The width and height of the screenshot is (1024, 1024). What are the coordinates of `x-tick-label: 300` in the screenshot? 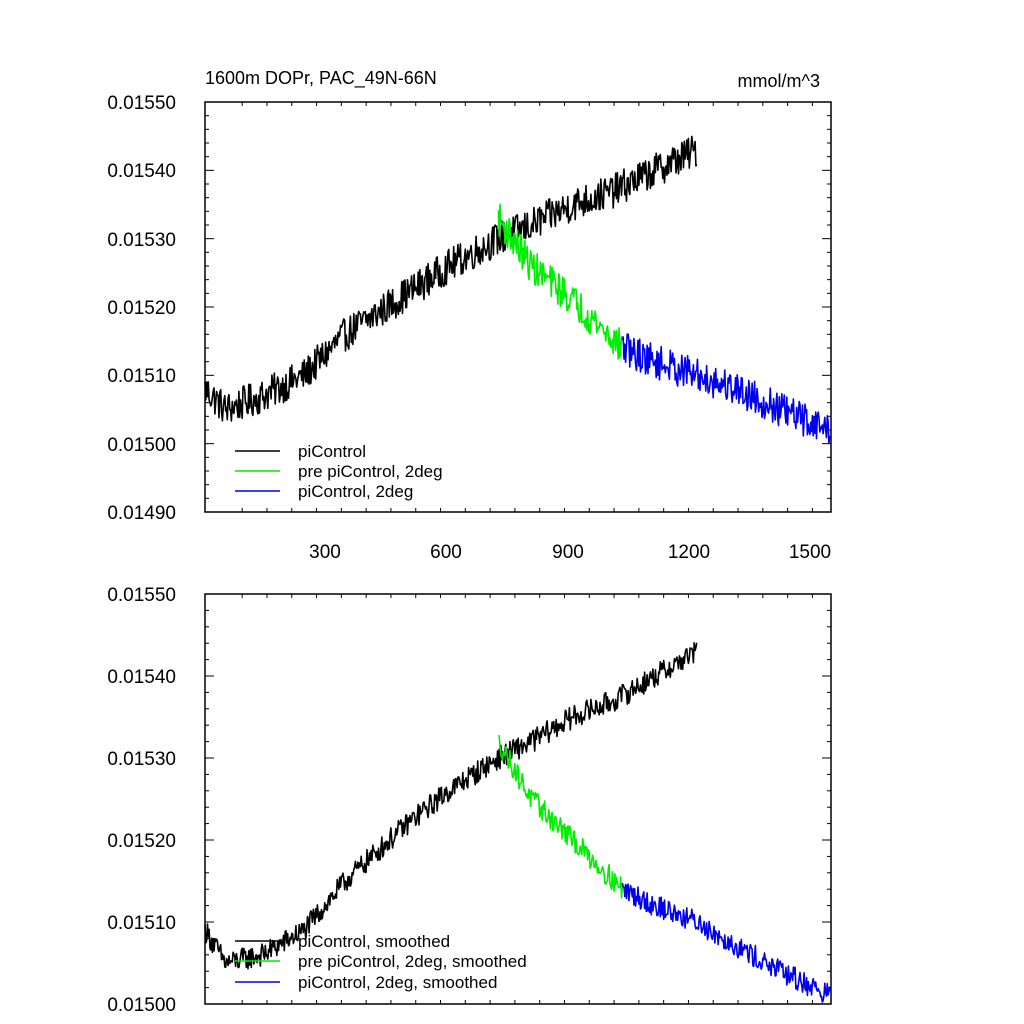 It's located at (325, 552).